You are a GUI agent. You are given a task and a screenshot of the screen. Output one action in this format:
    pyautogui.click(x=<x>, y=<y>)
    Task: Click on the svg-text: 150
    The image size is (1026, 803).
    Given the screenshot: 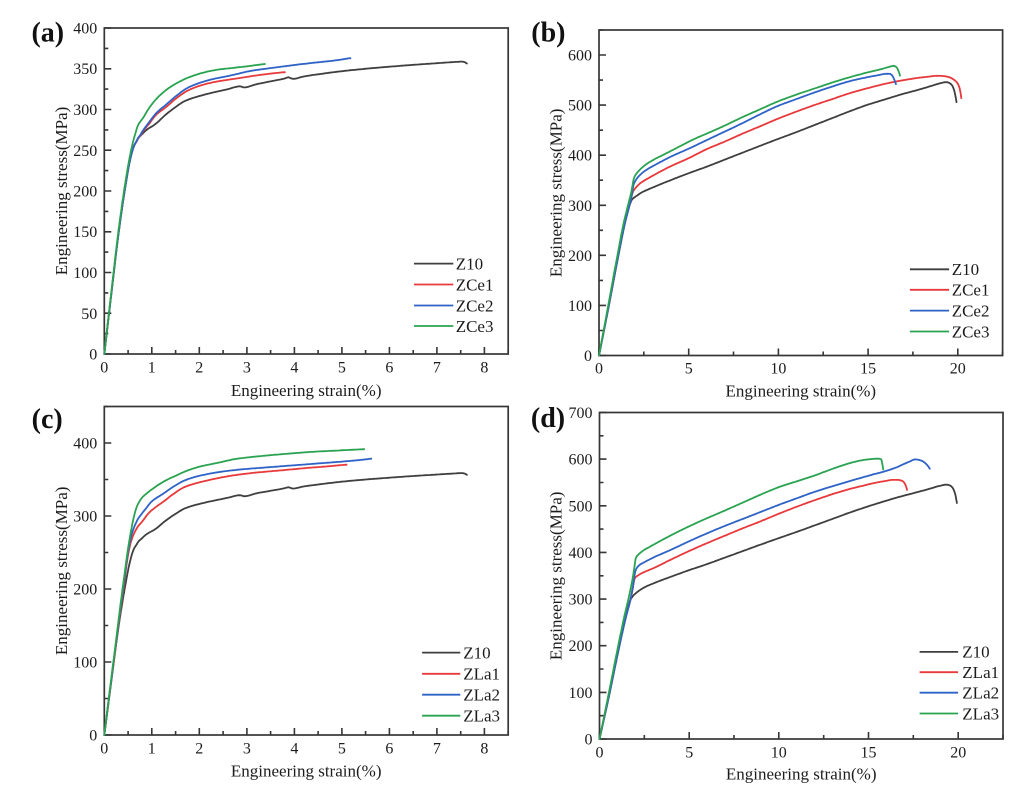 What is the action you would take?
    pyautogui.click(x=85, y=232)
    